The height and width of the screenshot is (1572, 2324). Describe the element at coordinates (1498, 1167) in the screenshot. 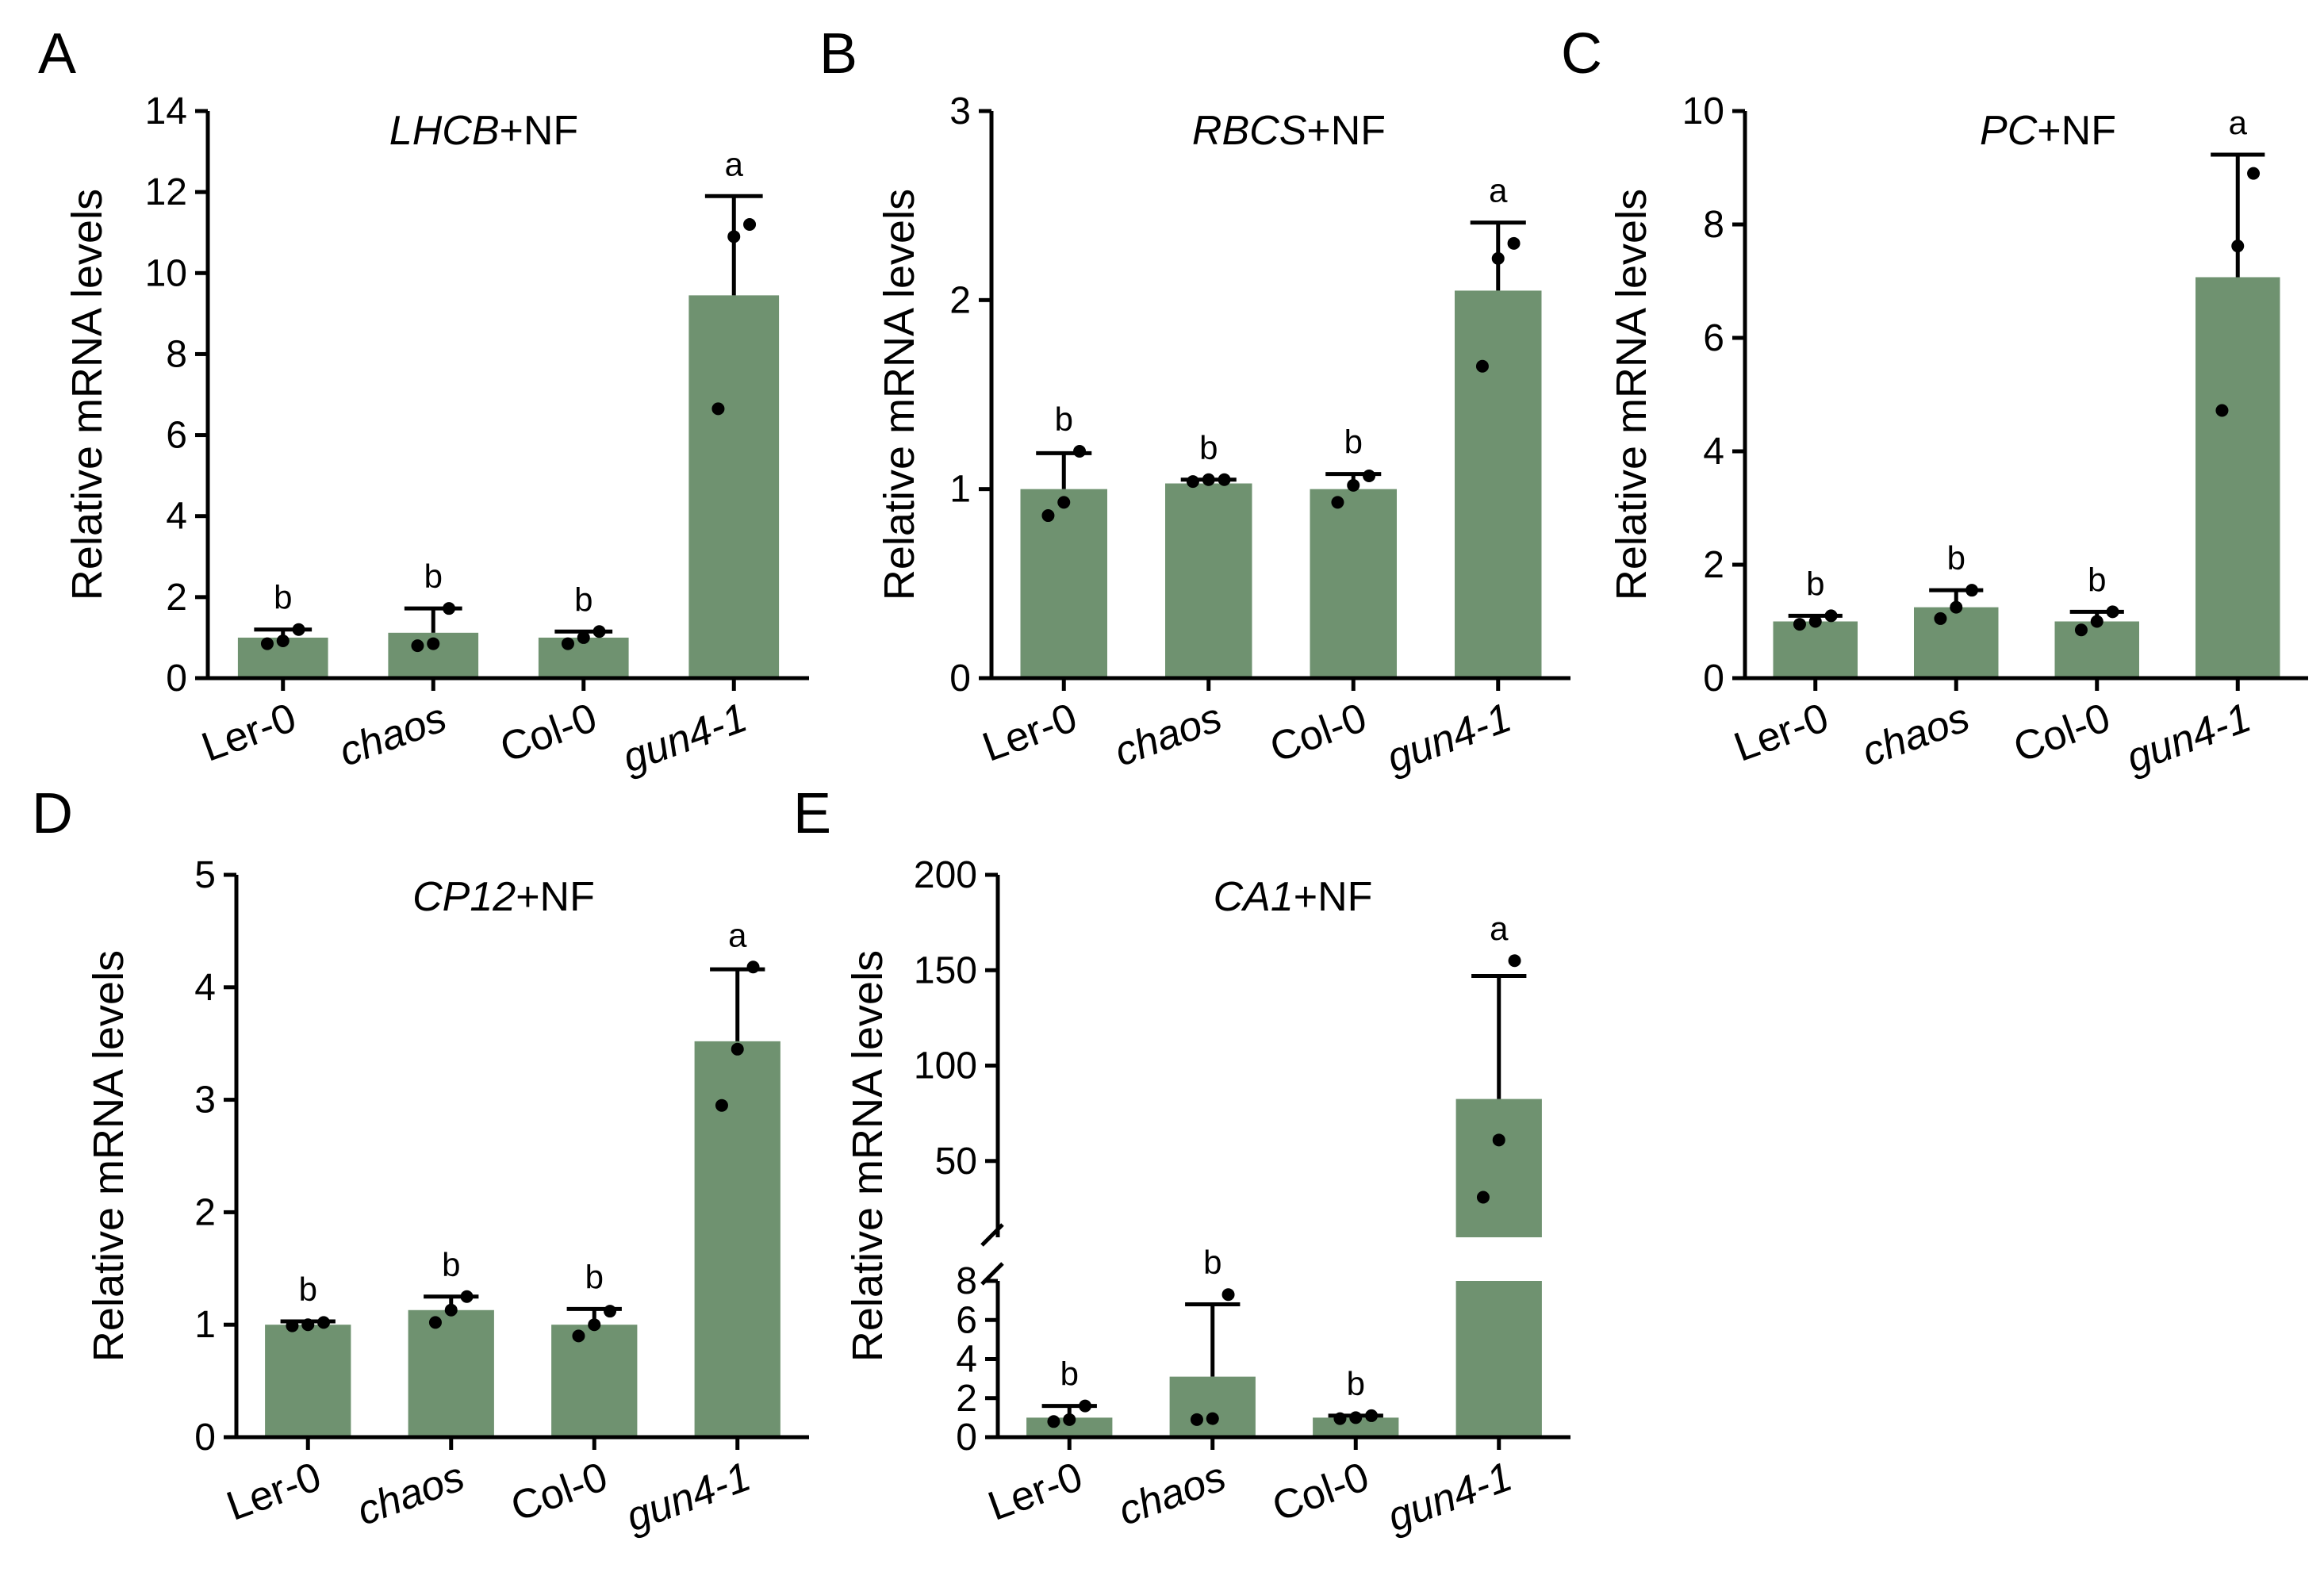

I see `bar-3-upper` at that location.